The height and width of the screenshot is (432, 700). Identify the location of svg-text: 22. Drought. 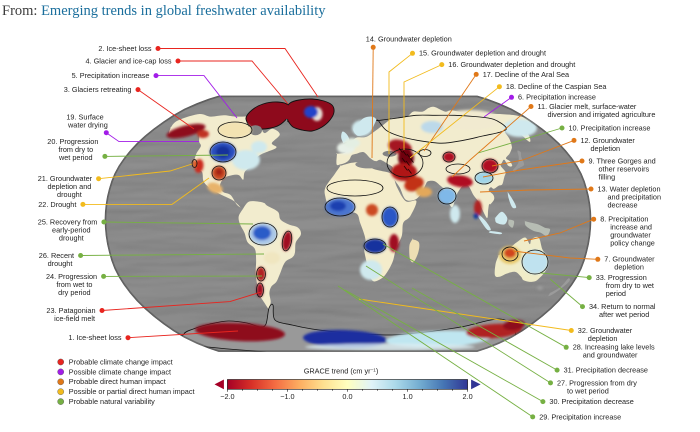
(57, 204).